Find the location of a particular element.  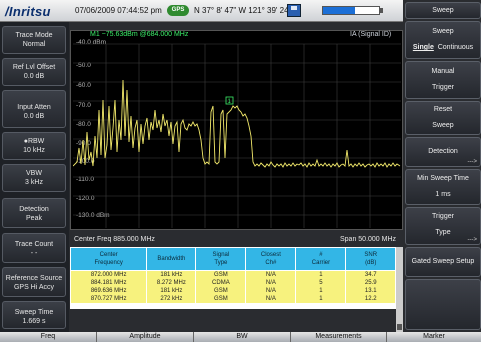

cell-center-frequency: 870.727 MHz is located at coordinates (108, 299).